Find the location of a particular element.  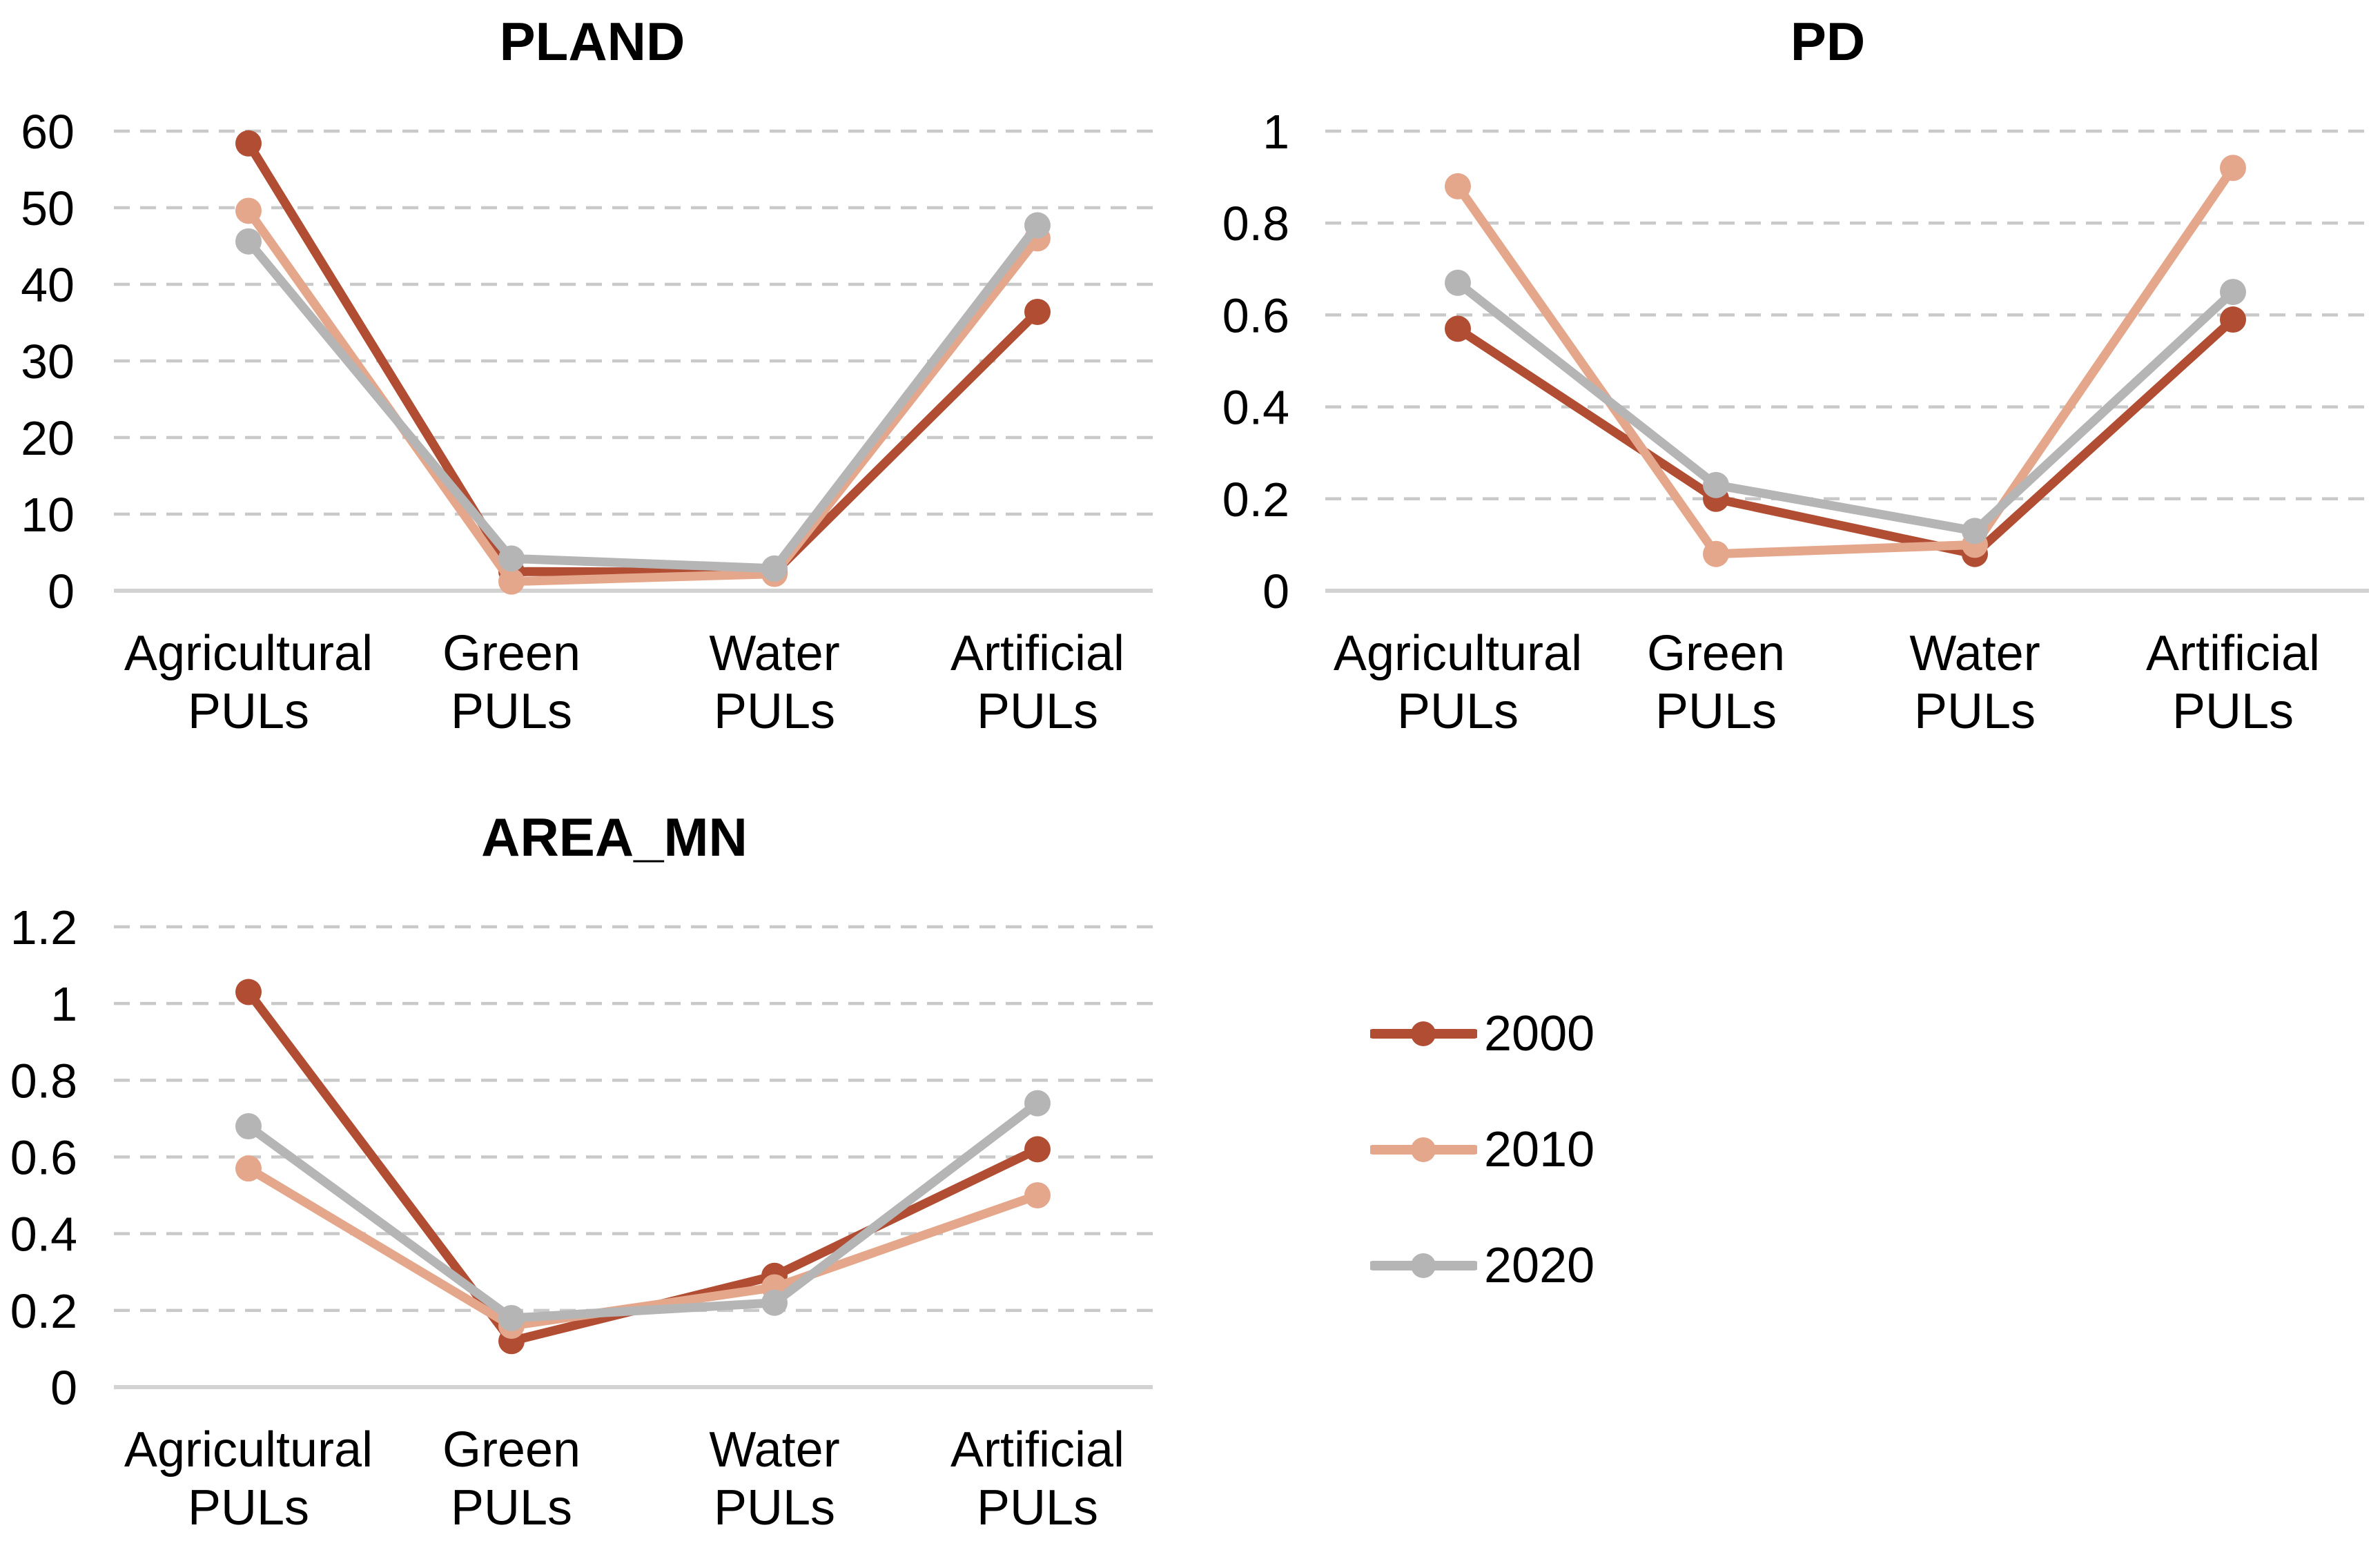

chart-title: PLAND is located at coordinates (592, 41).